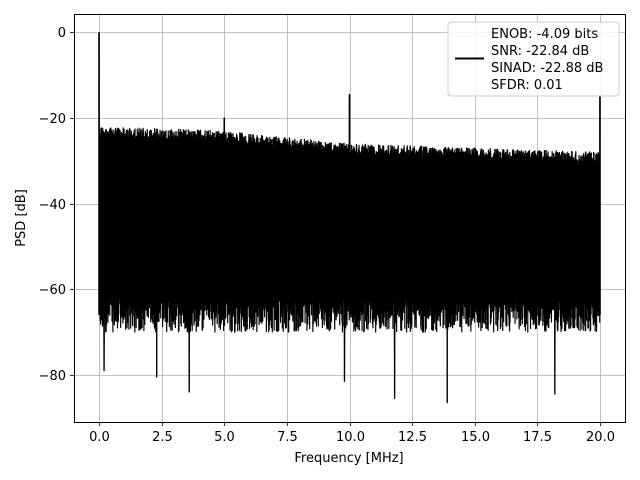  Describe the element at coordinates (224, 437) in the screenshot. I see `x-tick-label: 5.0` at that location.